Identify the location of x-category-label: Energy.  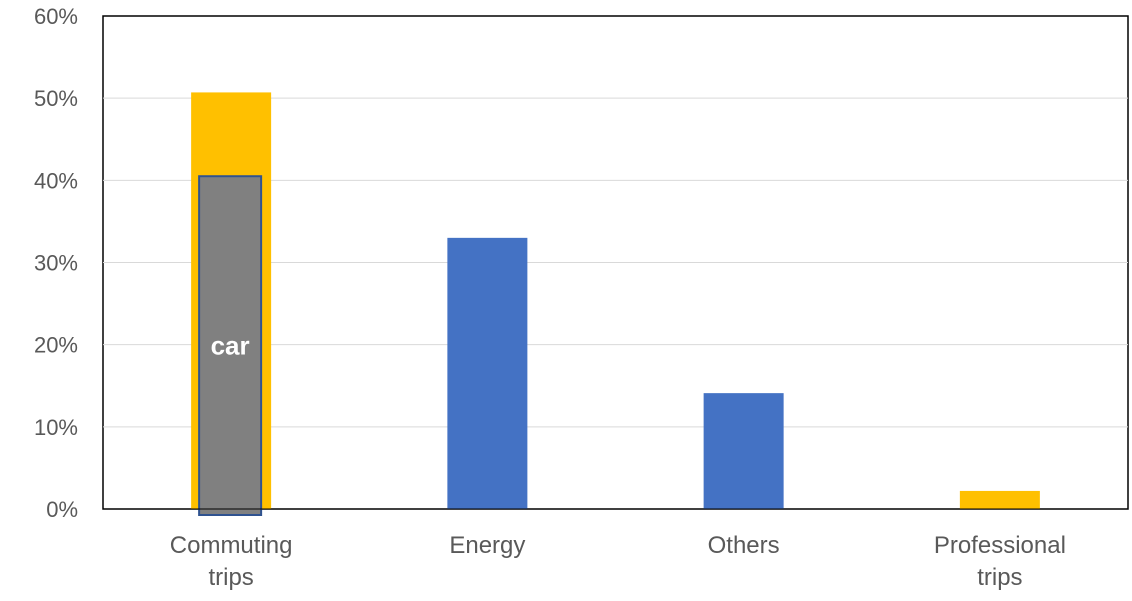
(487, 545).